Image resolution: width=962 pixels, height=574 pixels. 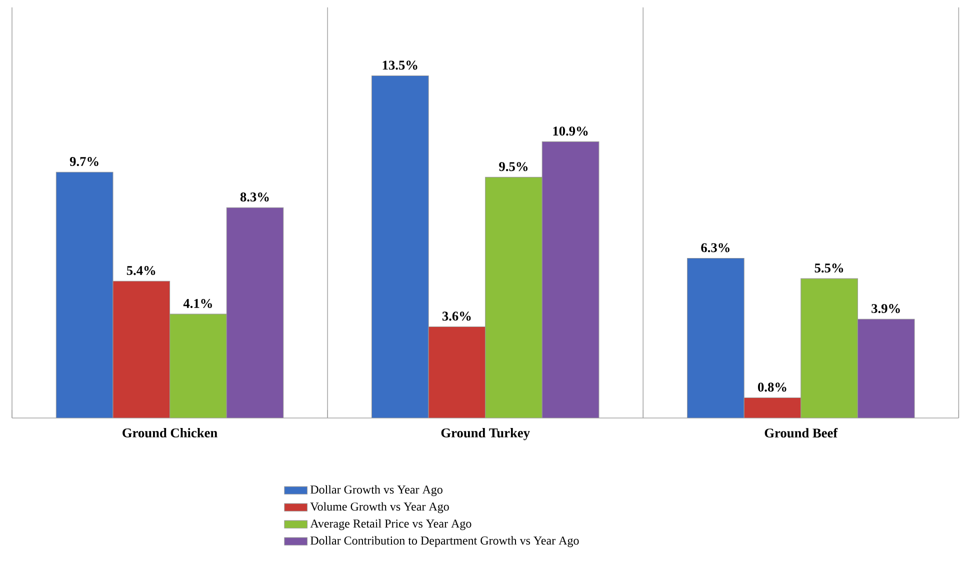 What do you see at coordinates (513, 167) in the screenshot?
I see `data-label: 9.5%` at bounding box center [513, 167].